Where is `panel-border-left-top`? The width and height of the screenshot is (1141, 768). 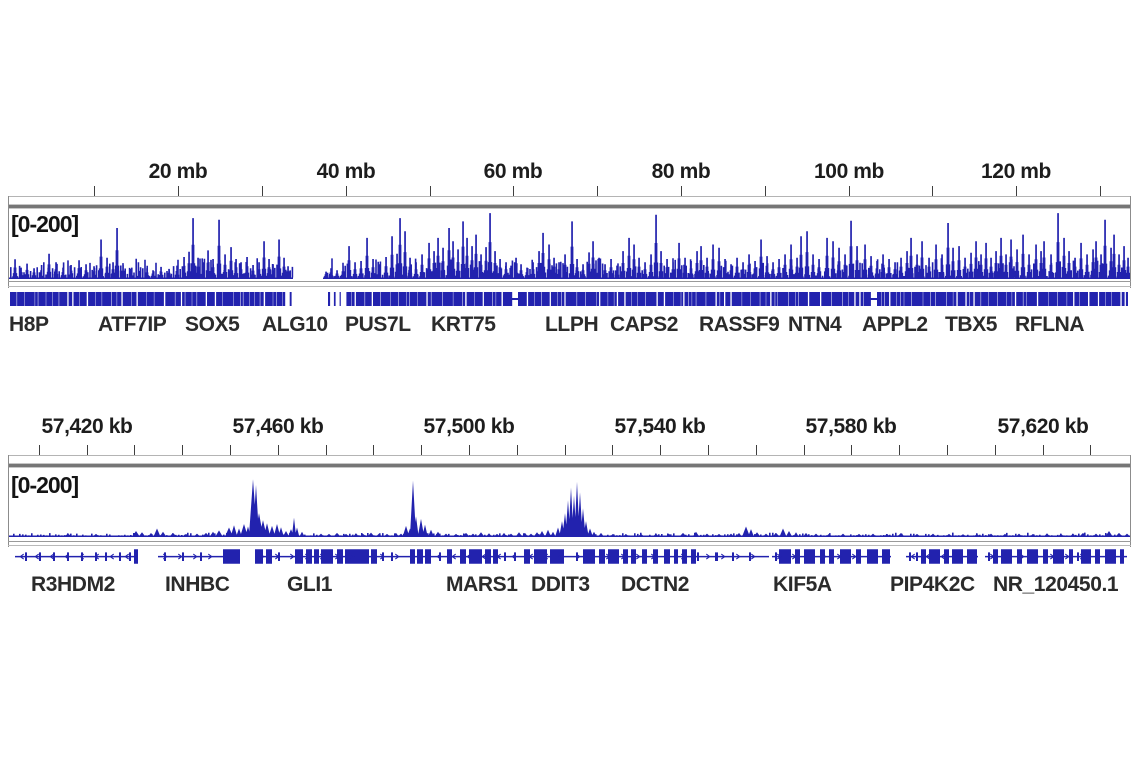
panel-border-left-top is located at coordinates (8, 242).